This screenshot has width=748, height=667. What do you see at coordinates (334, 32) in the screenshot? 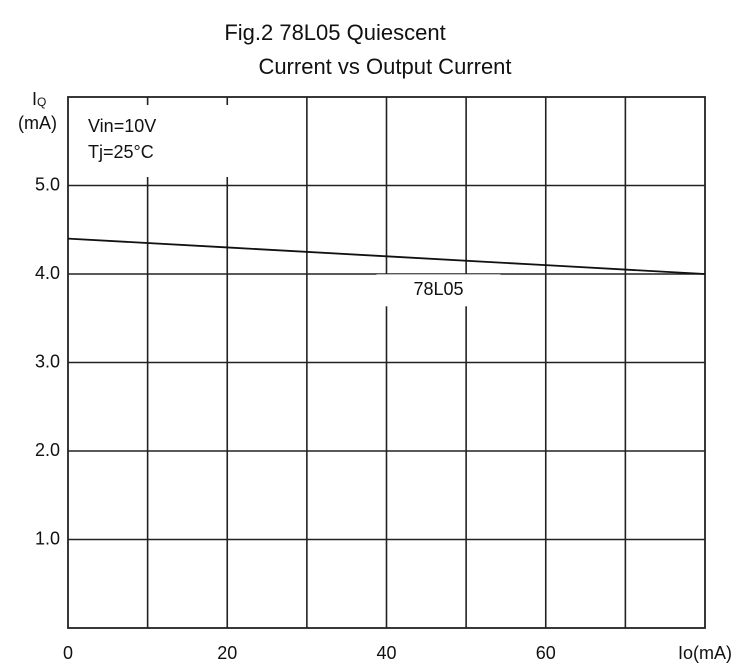
I see `chart-title: Fig.2 78L05 Quiescent` at bounding box center [334, 32].